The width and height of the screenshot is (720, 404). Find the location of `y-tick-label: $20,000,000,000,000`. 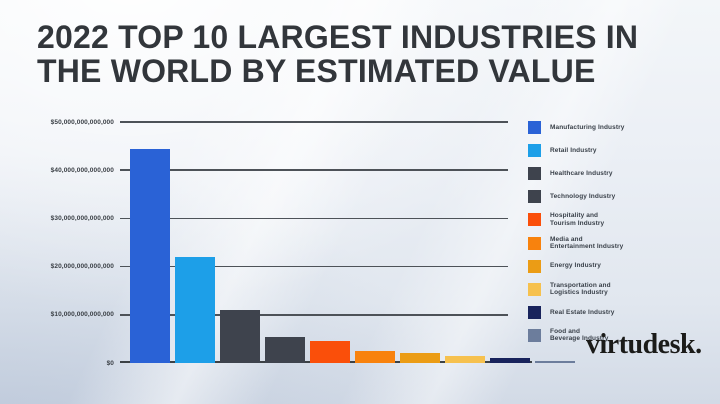

y-tick-label: $20,000,000,000,000 is located at coordinates (82, 267).